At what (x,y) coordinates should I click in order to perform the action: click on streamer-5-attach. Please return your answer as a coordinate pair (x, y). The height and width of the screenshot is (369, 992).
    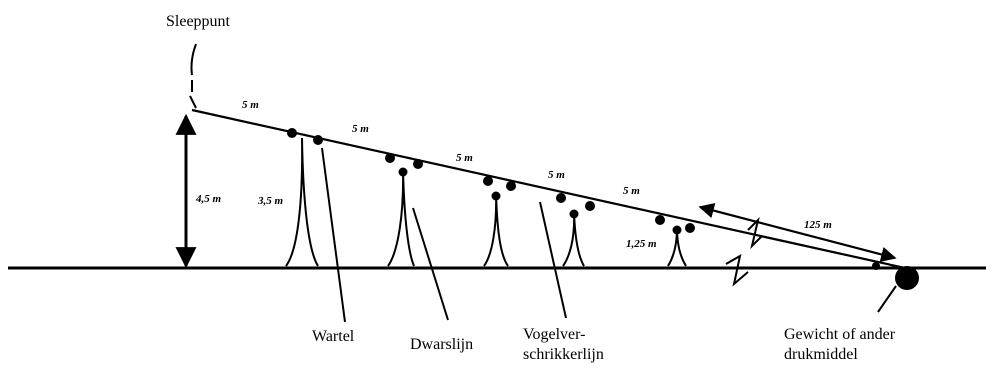
    Looking at the image, I should click on (677, 230).